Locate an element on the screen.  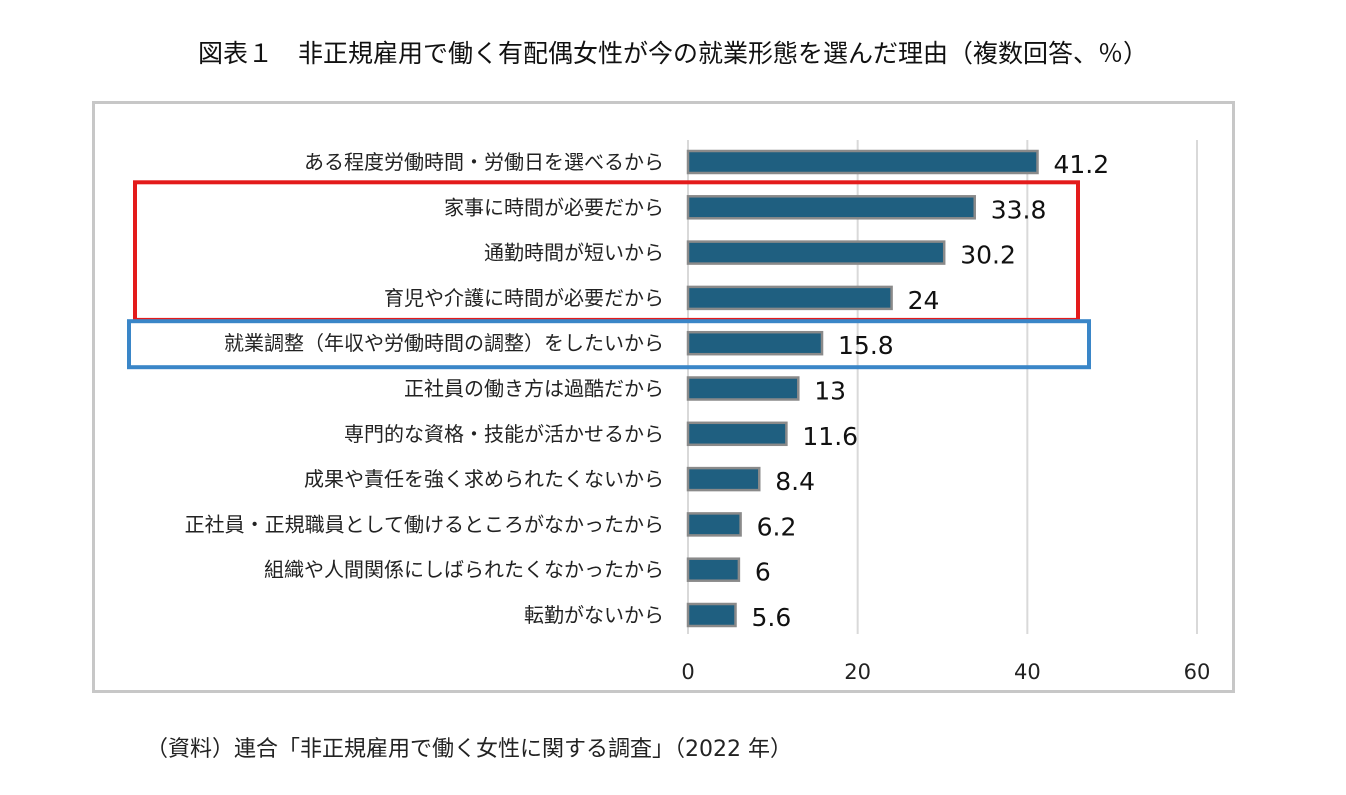
category-label: 就業調整（年収や労働時間の調整）をしたいから is located at coordinates (444, 343).